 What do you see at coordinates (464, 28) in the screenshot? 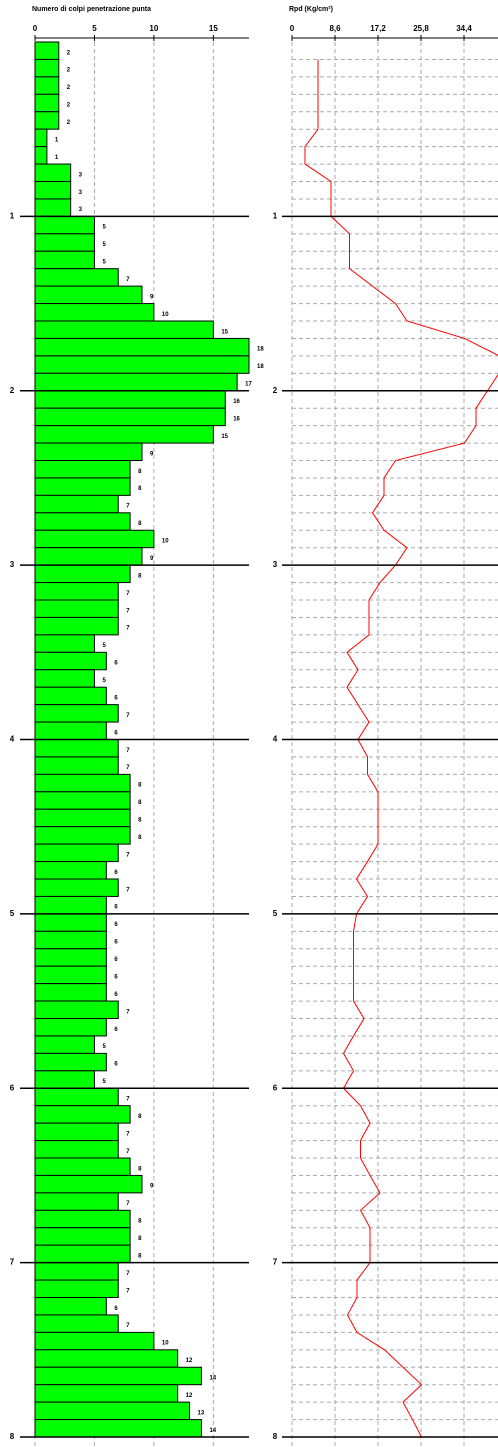
I see `x-tick-label: 34,4` at bounding box center [464, 28].